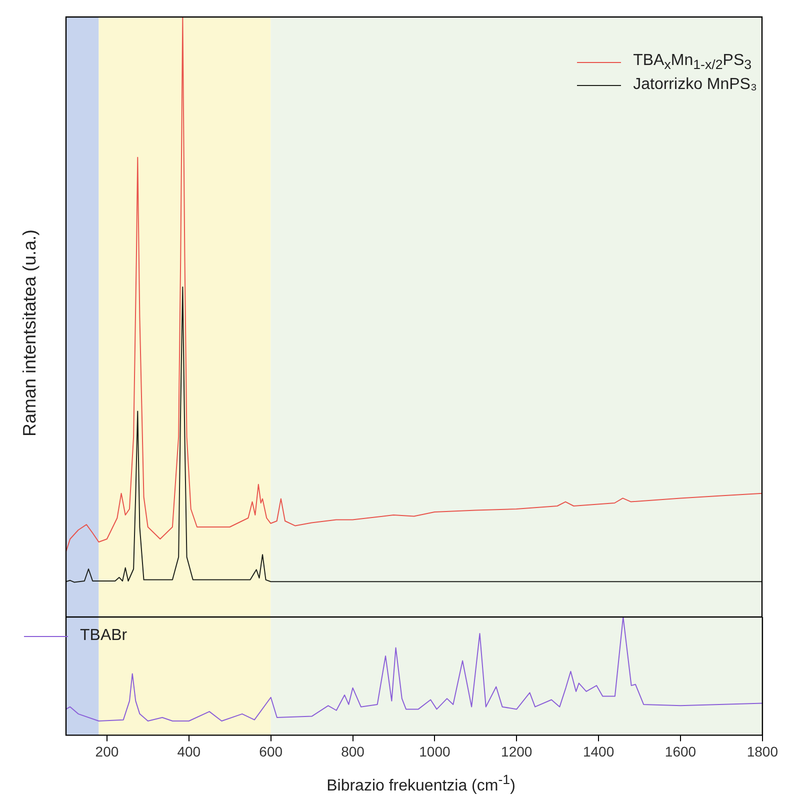 The height and width of the screenshot is (800, 789). Describe the element at coordinates (104, 636) in the screenshot. I see `legend-label: TBABr` at that location.